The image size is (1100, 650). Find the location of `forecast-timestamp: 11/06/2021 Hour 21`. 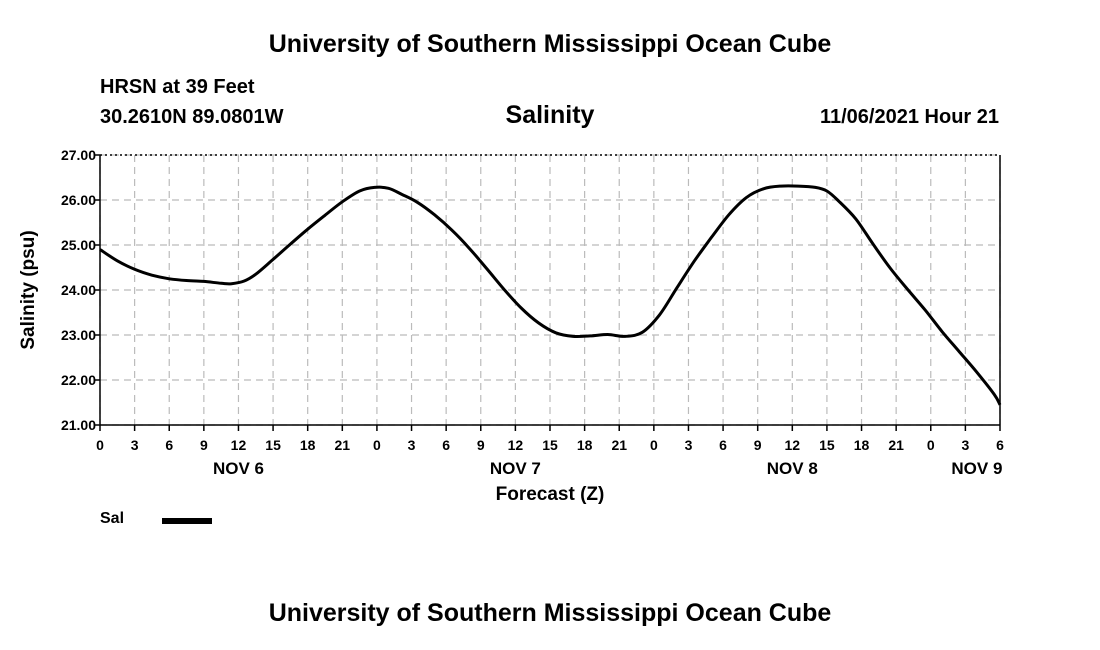

forecast-timestamp: 11/06/2021 Hour 21 is located at coordinates (909, 117).